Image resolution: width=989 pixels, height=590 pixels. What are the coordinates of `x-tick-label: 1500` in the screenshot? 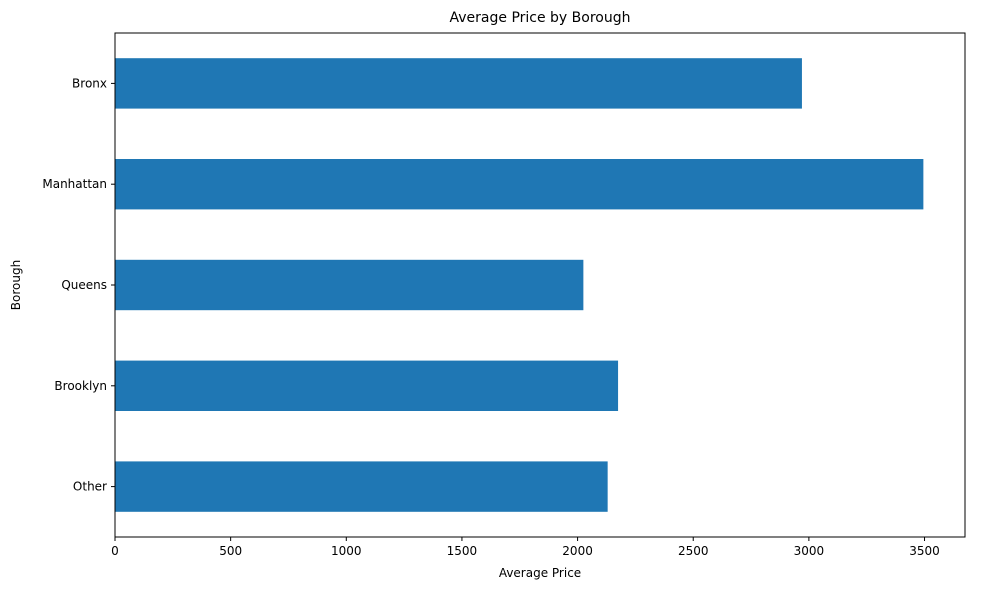 It's located at (462, 551).